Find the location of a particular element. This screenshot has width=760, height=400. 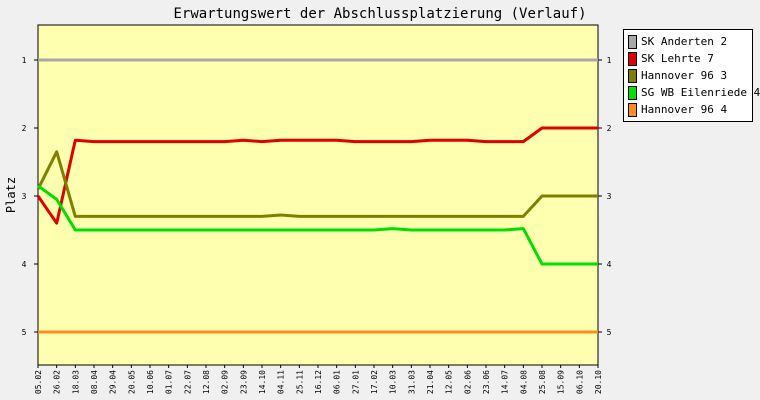

x-tick-label: 12.08 is located at coordinates (206, 382).